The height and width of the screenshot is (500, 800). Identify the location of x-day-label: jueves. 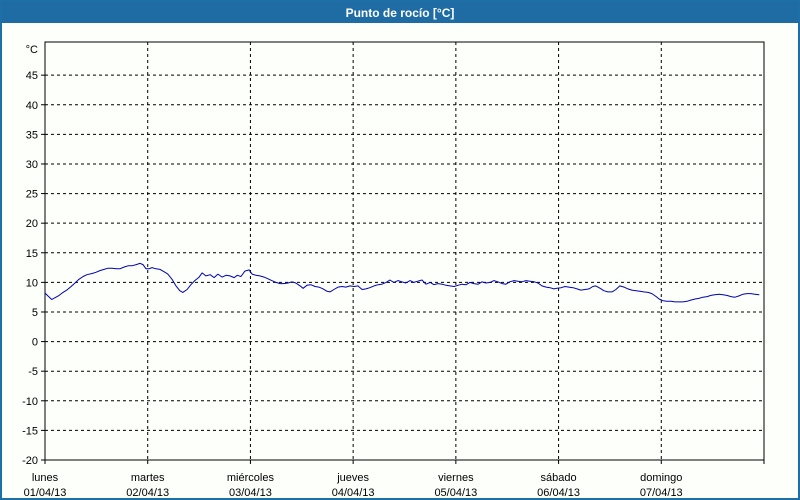
(352, 478).